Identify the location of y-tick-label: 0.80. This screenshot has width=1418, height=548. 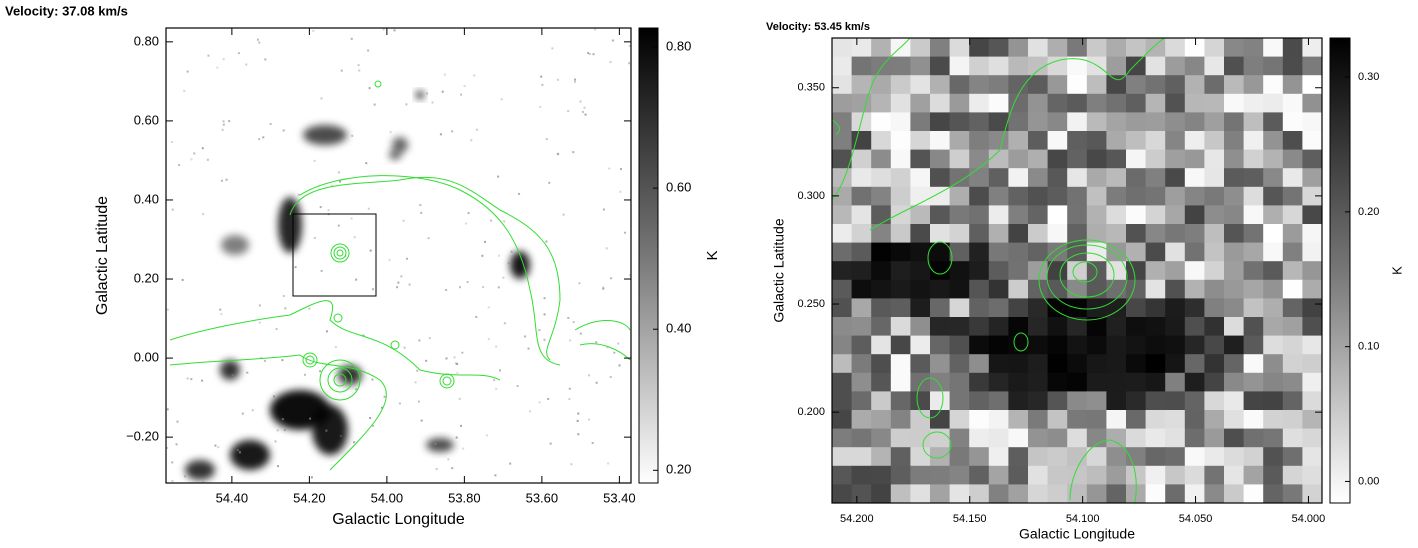
(146, 40).